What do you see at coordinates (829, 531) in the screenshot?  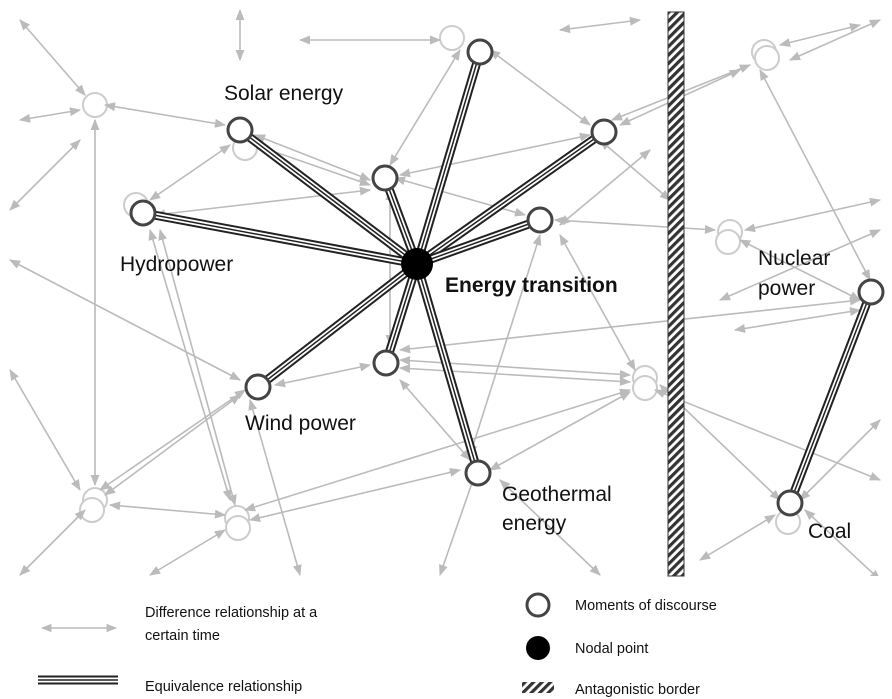 I see `node-label: Coal` at bounding box center [829, 531].